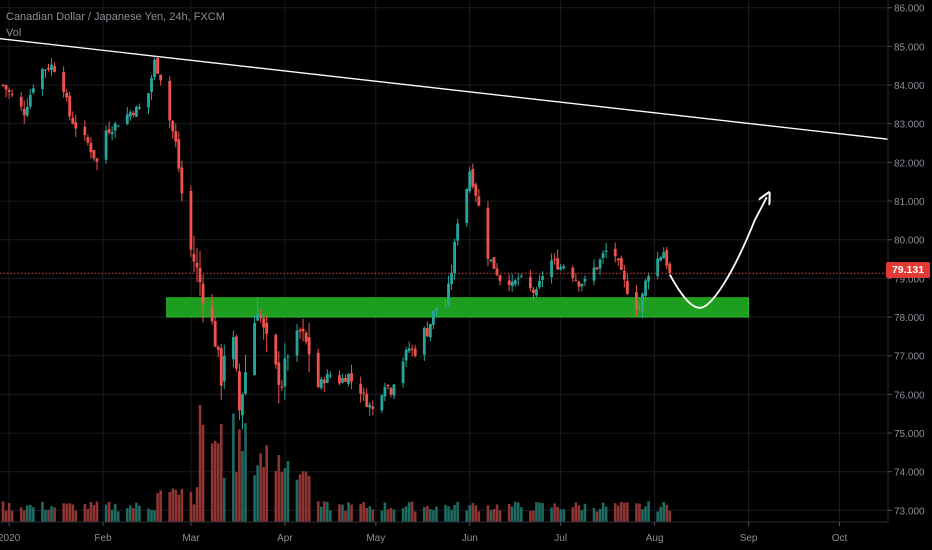 This screenshot has width=932, height=550. What do you see at coordinates (909, 511) in the screenshot?
I see `price-tick-label: 73.000` at bounding box center [909, 511].